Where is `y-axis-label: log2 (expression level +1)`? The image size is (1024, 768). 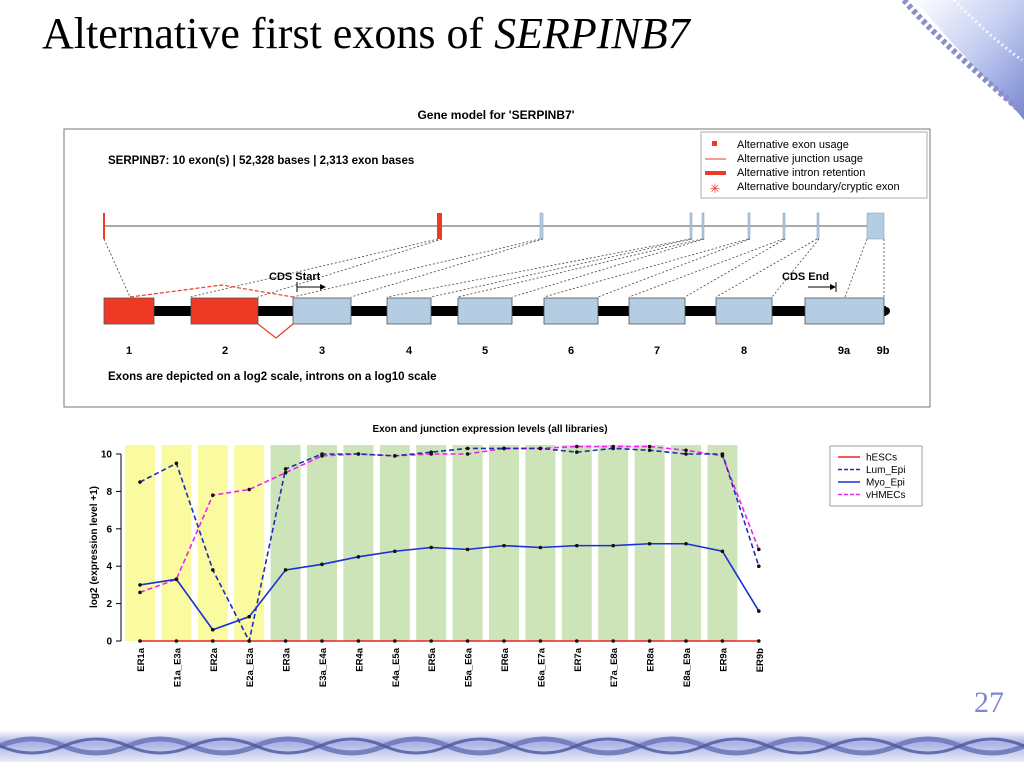 y-axis-label: log2 (expression level +1) is located at coordinates (94, 547).